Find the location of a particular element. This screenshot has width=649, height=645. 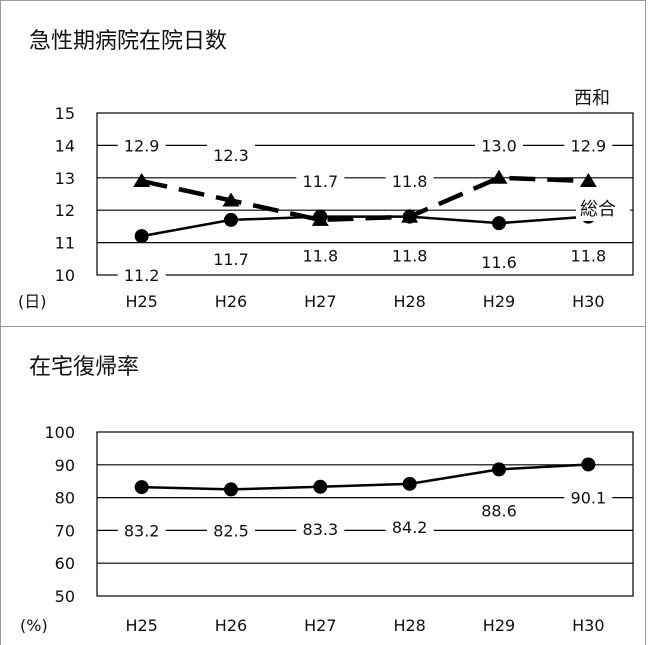

data-label: 13.0 is located at coordinates (499, 145).